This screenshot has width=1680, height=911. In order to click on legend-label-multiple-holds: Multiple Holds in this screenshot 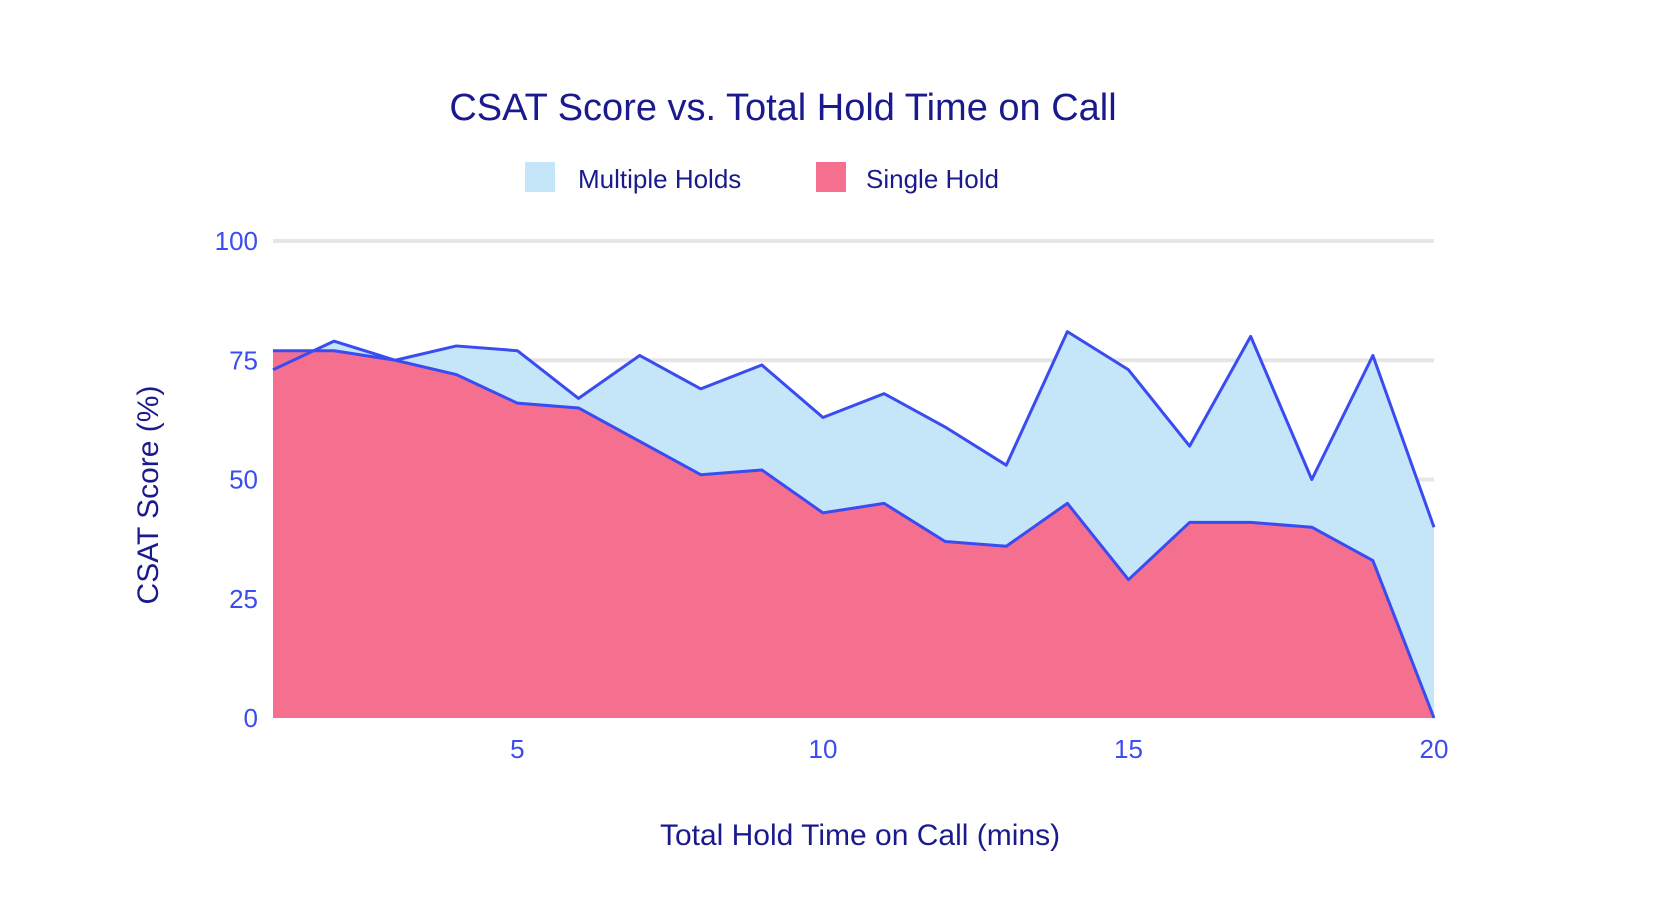, I will do `click(659, 179)`.